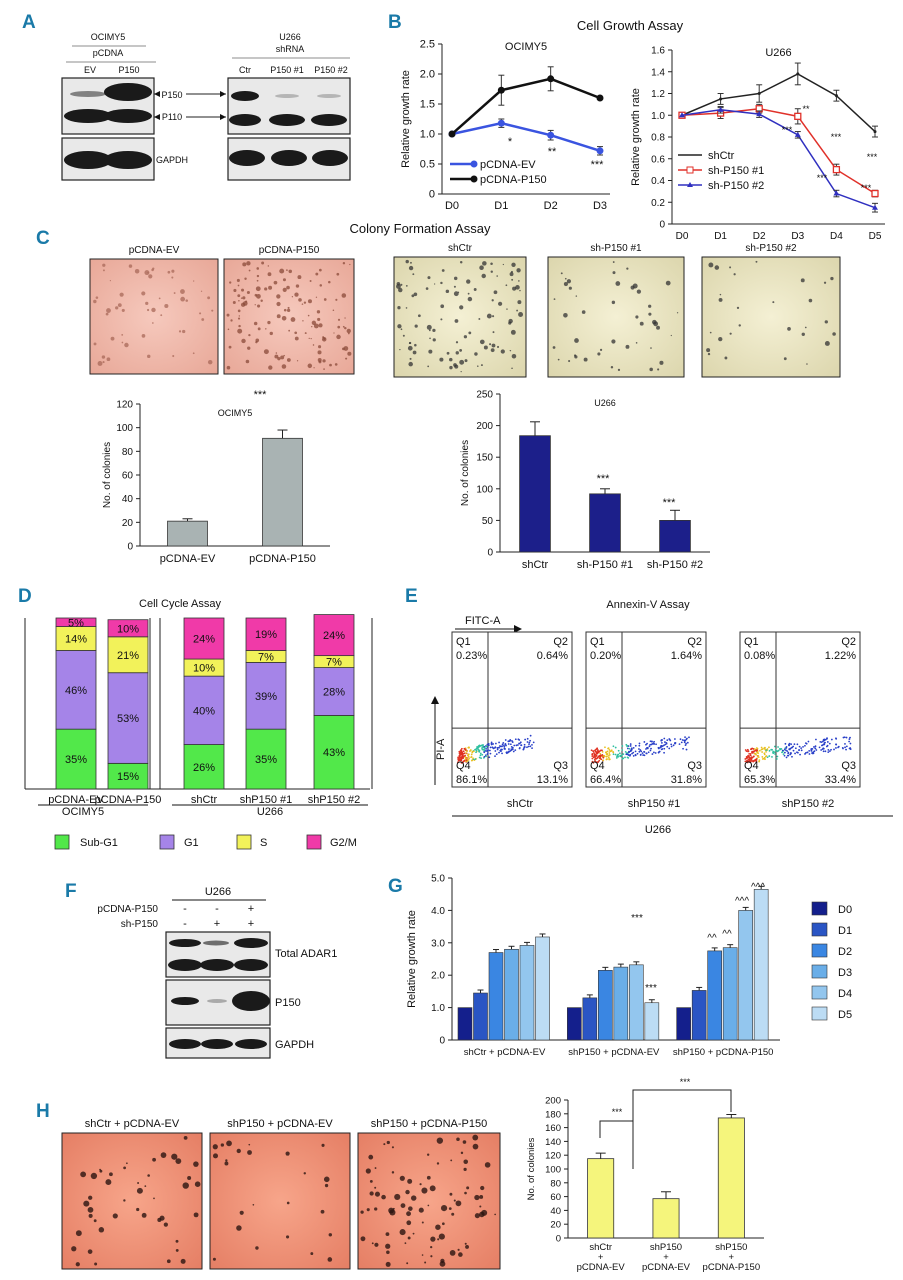 The image size is (903, 1280). Describe the element at coordinates (442, 1041) in the screenshot. I see `g-y-tick-label: 0` at that location.